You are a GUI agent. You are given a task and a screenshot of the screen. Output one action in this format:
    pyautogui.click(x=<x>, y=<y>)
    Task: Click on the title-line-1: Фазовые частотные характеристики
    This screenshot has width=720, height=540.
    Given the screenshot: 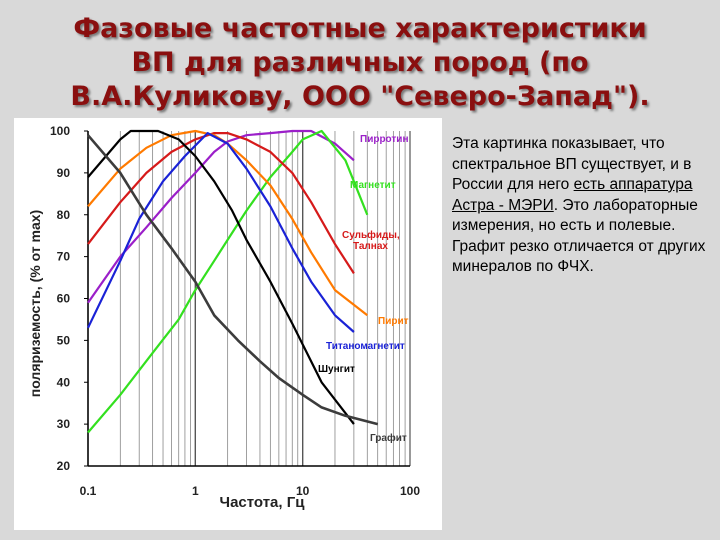 What is the action you would take?
    pyautogui.click(x=360, y=28)
    